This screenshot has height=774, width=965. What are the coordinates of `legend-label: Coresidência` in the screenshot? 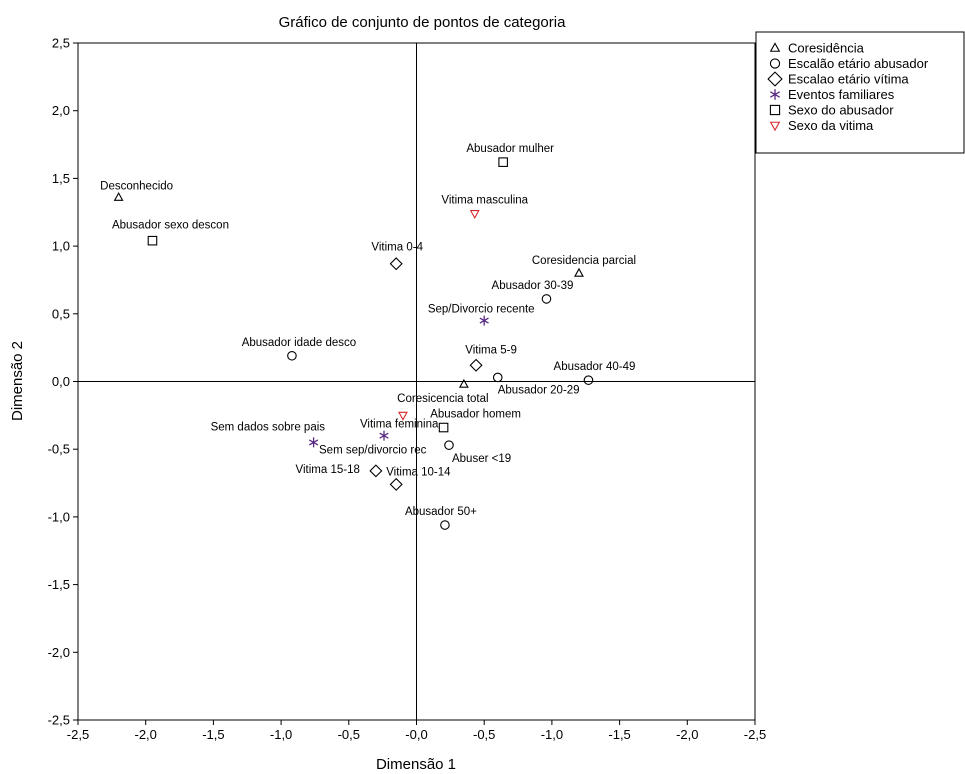 It's located at (826, 48).